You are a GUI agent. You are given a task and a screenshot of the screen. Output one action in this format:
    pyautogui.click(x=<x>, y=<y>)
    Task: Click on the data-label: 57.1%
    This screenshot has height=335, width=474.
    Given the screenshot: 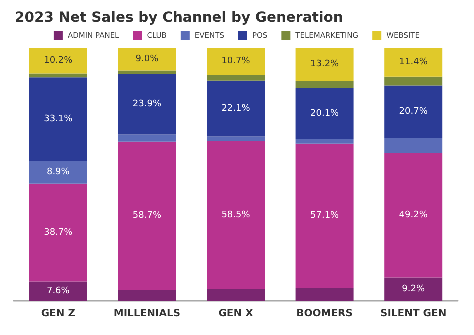 What is the action you would take?
    pyautogui.click(x=325, y=216)
    